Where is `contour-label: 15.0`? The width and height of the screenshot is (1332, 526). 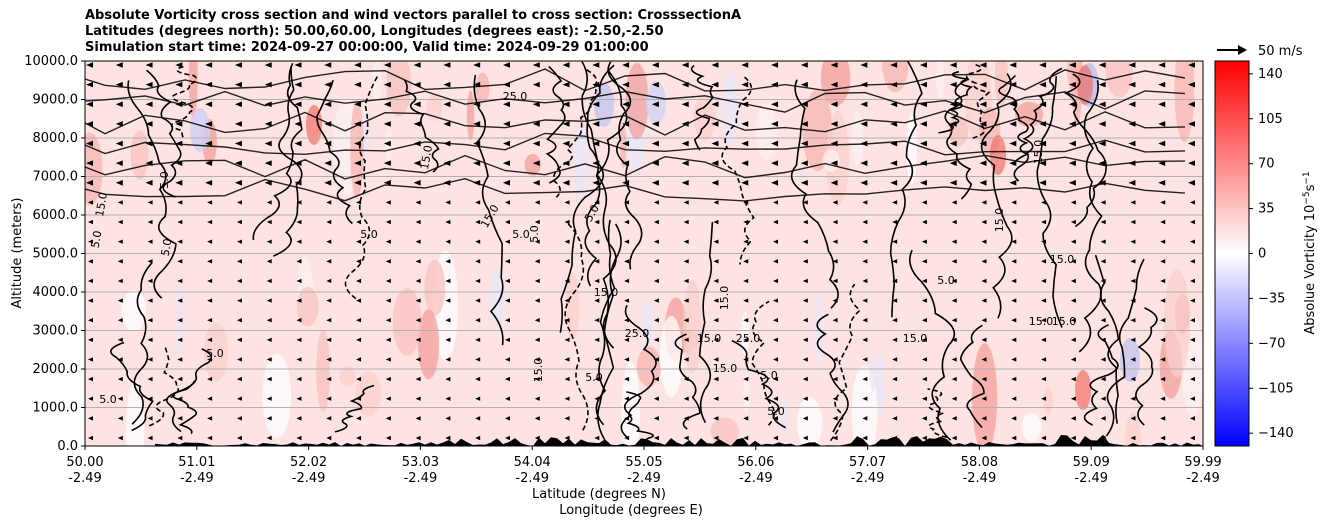
contour-label: 15.0 is located at coordinates (709, 338).